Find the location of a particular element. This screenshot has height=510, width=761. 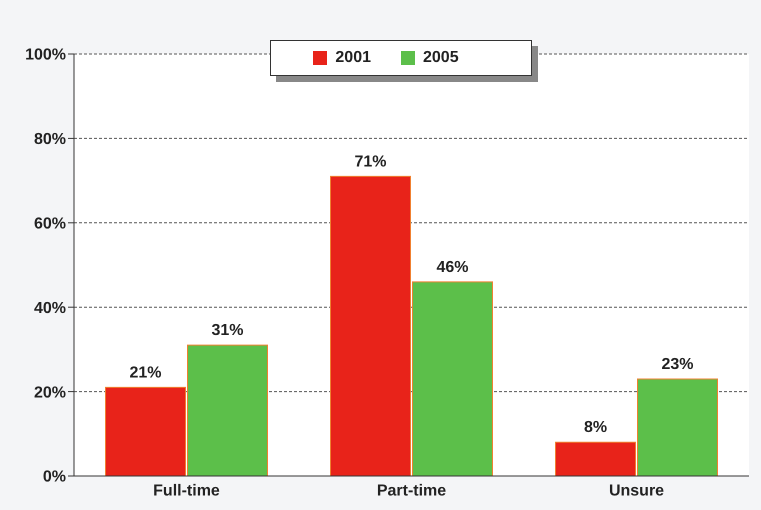

y-tick-label: 40% is located at coordinates (50, 308).